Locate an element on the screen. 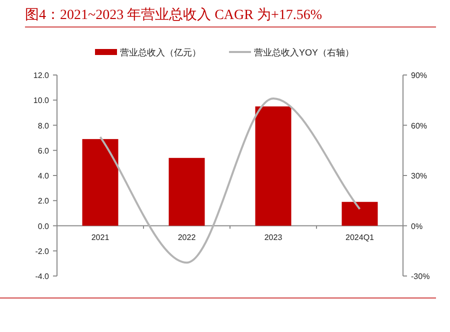 The image size is (450, 332). y-tick-label: 0.0 is located at coordinates (44, 226).